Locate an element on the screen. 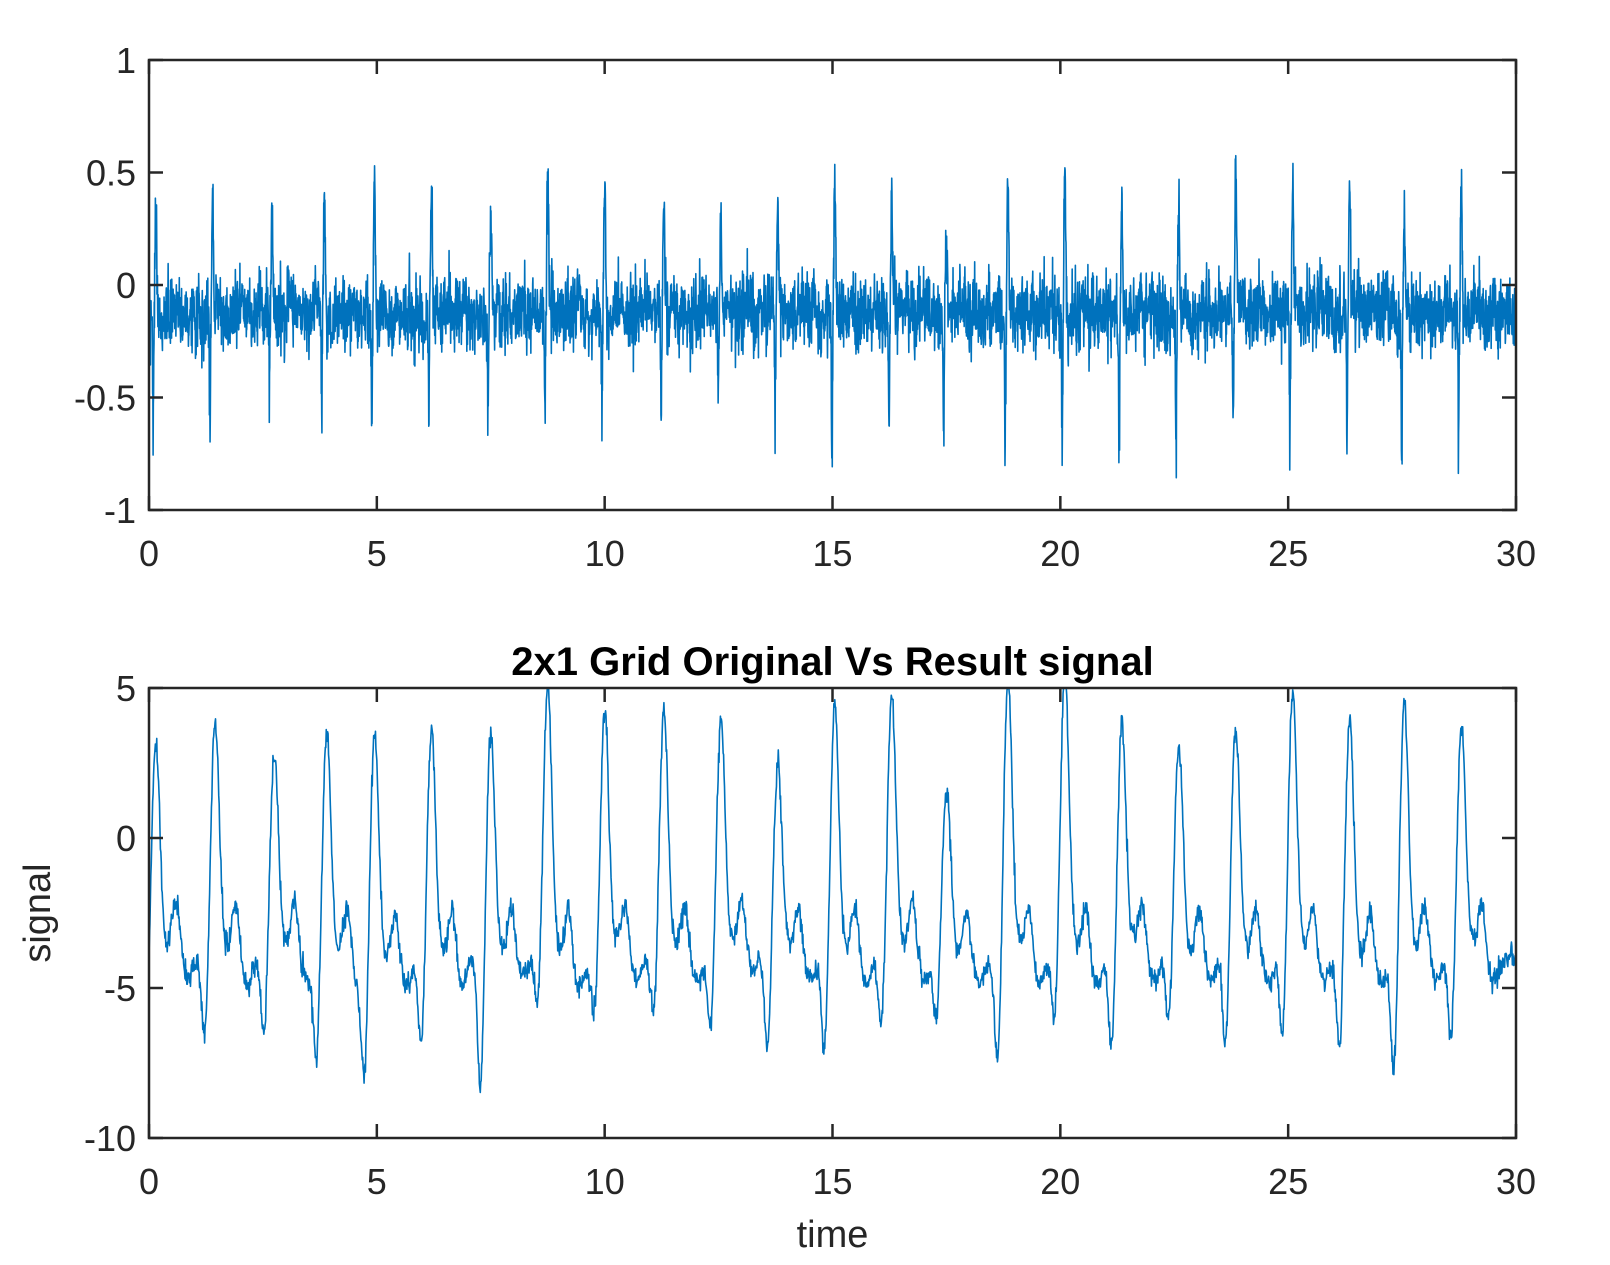  y-tick-labels: -10 -5 0 5 is located at coordinates (110, 913).